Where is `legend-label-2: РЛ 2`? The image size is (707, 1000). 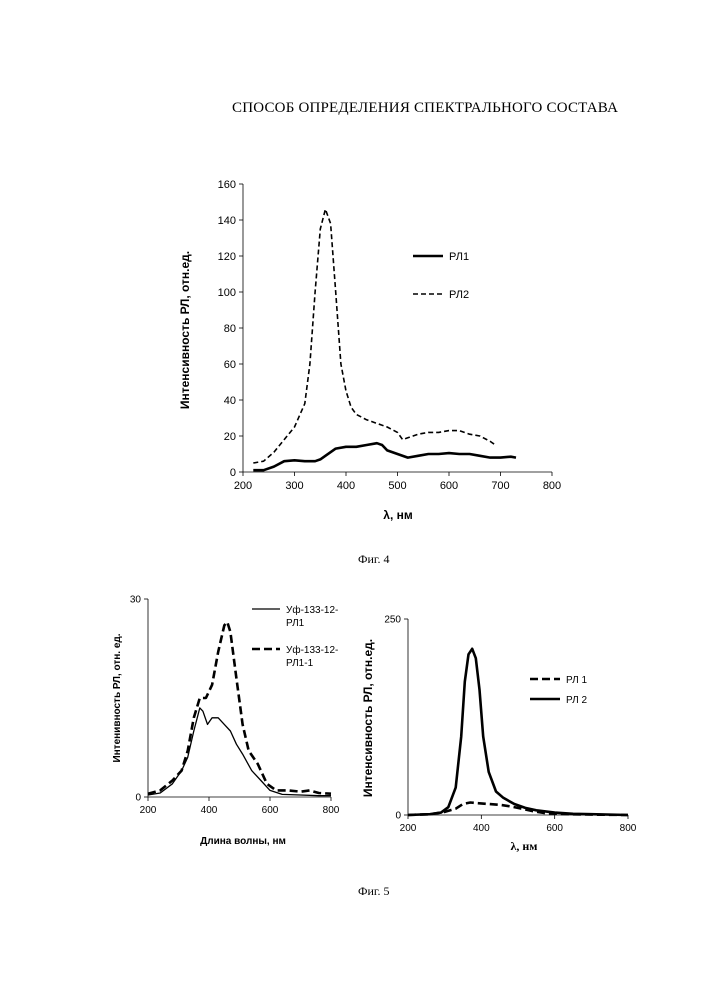
legend-label-2: РЛ 2 is located at coordinates (576, 700).